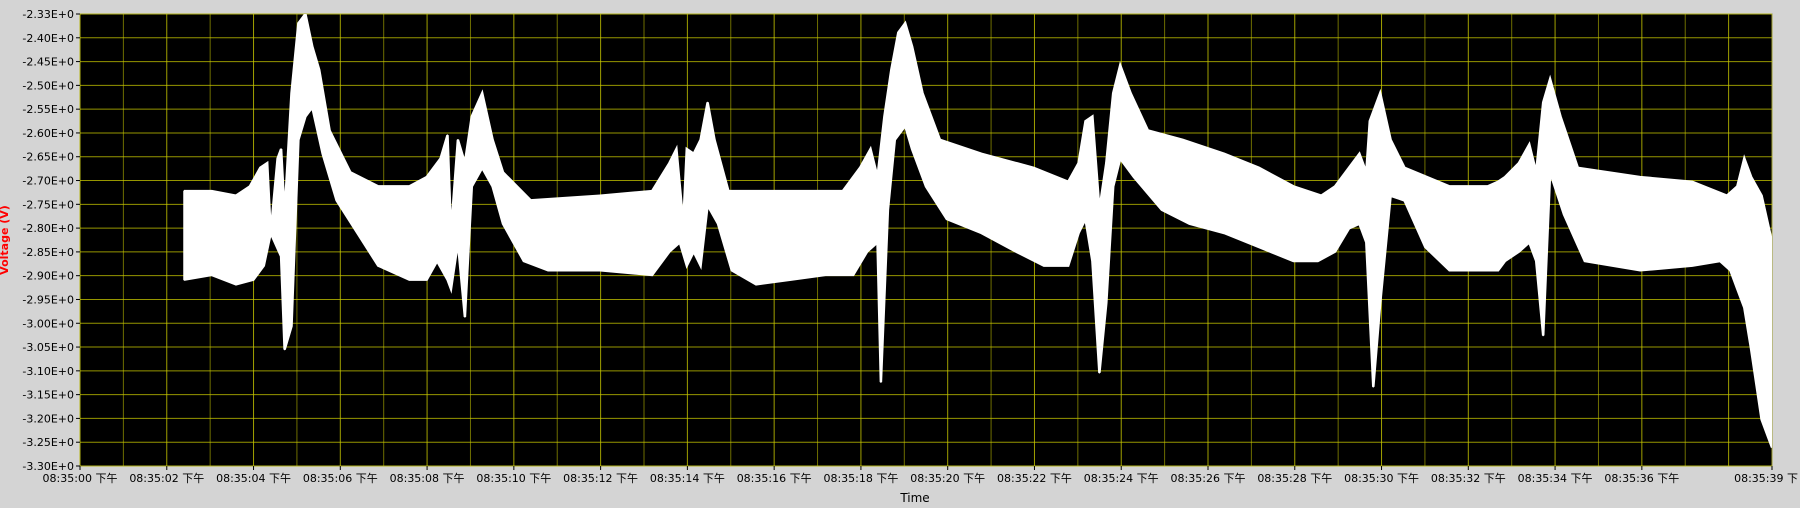 This screenshot has height=508, width=1800. Describe the element at coordinates (1641, 478) in the screenshot. I see `x-tick-label: 08:35:36 下午` at that location.